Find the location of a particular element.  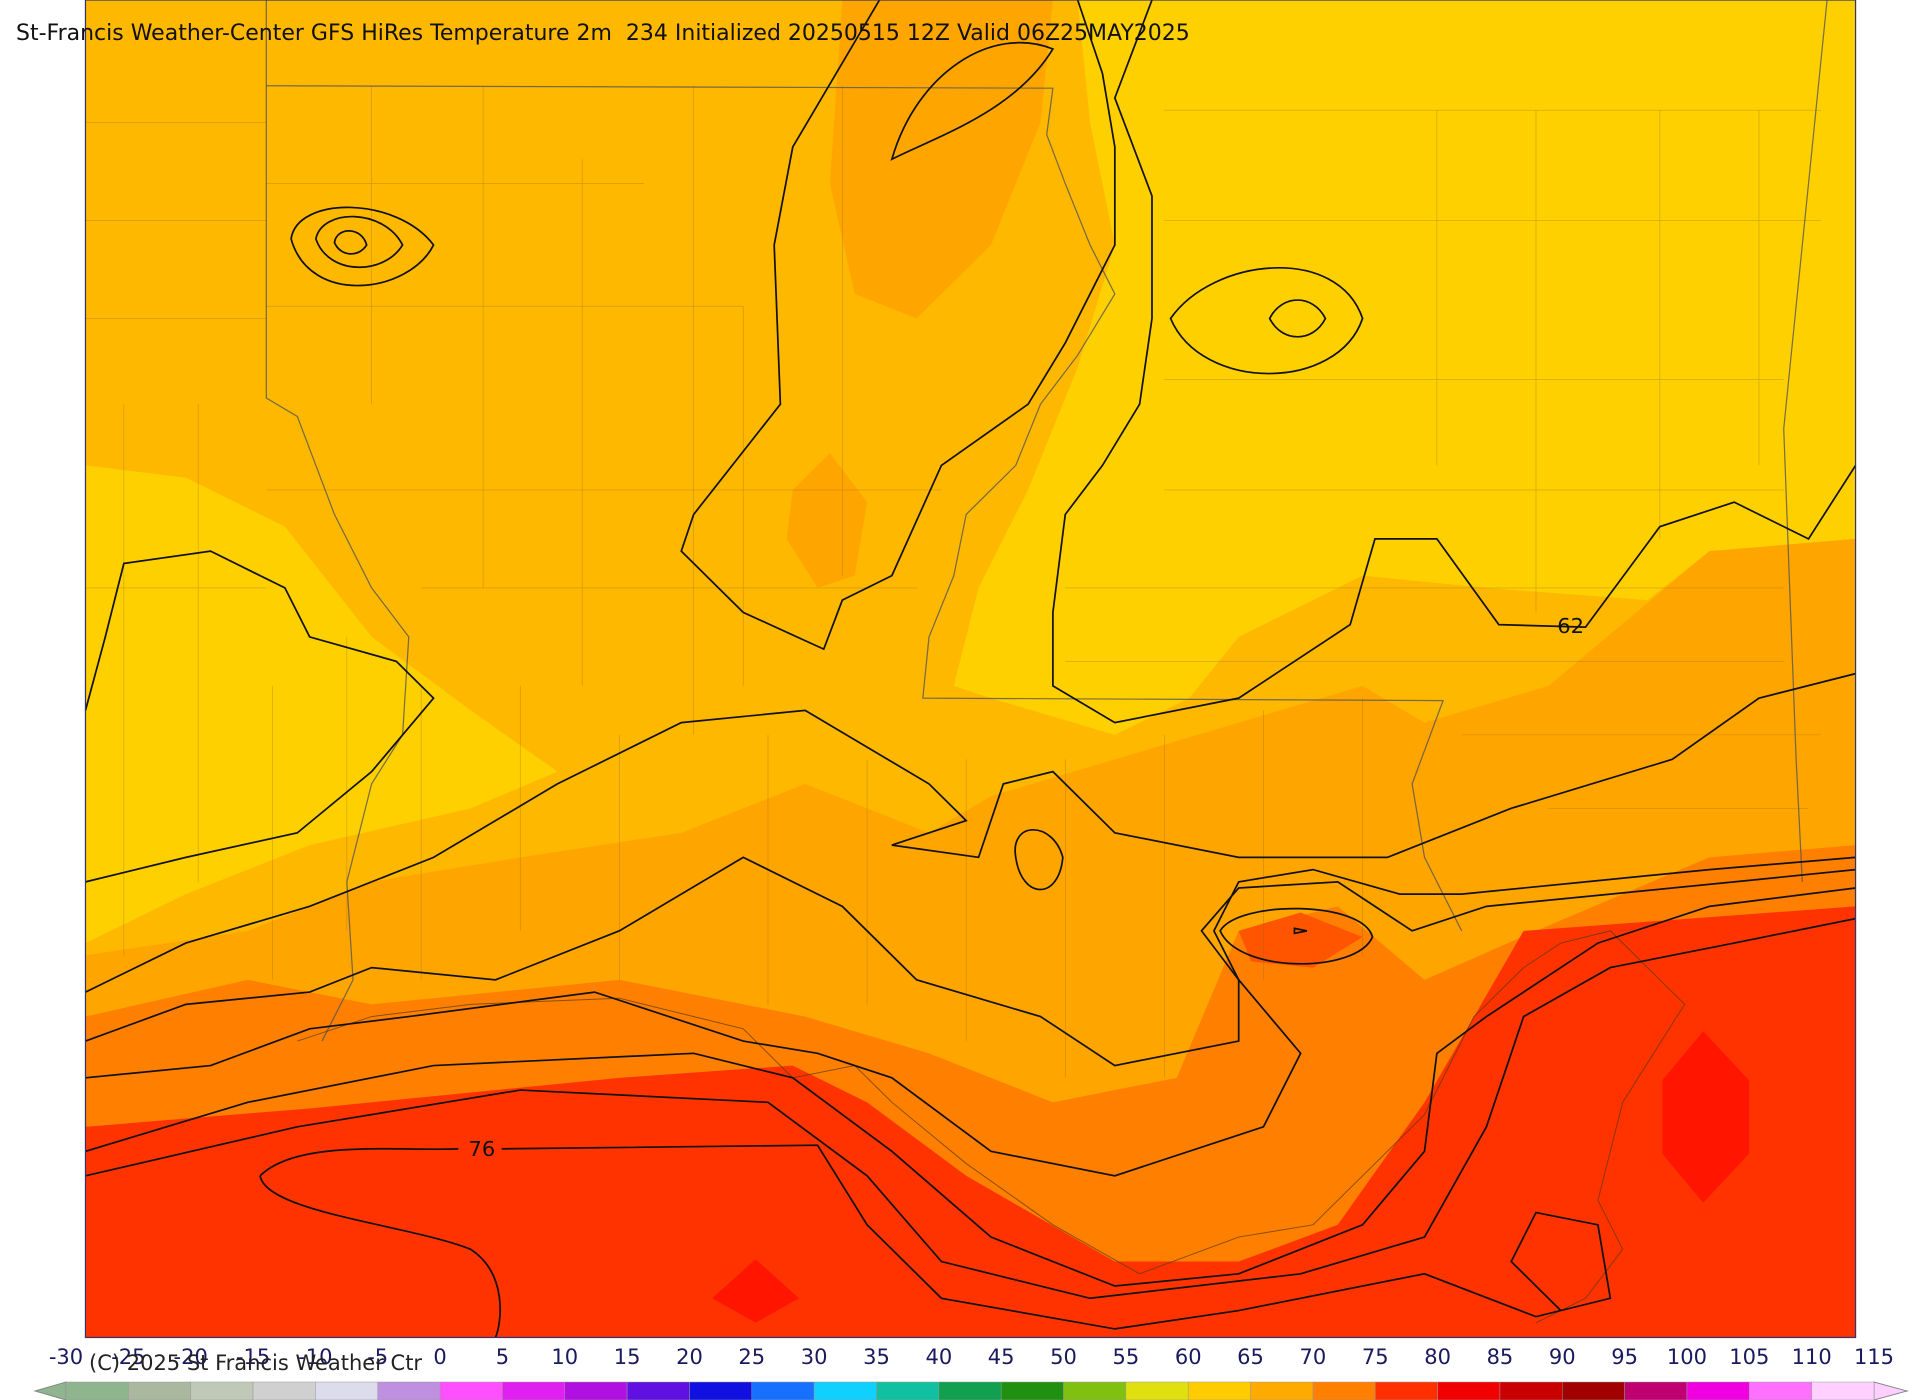

colorbar-tick-label: 40 is located at coordinates (938, 1357).